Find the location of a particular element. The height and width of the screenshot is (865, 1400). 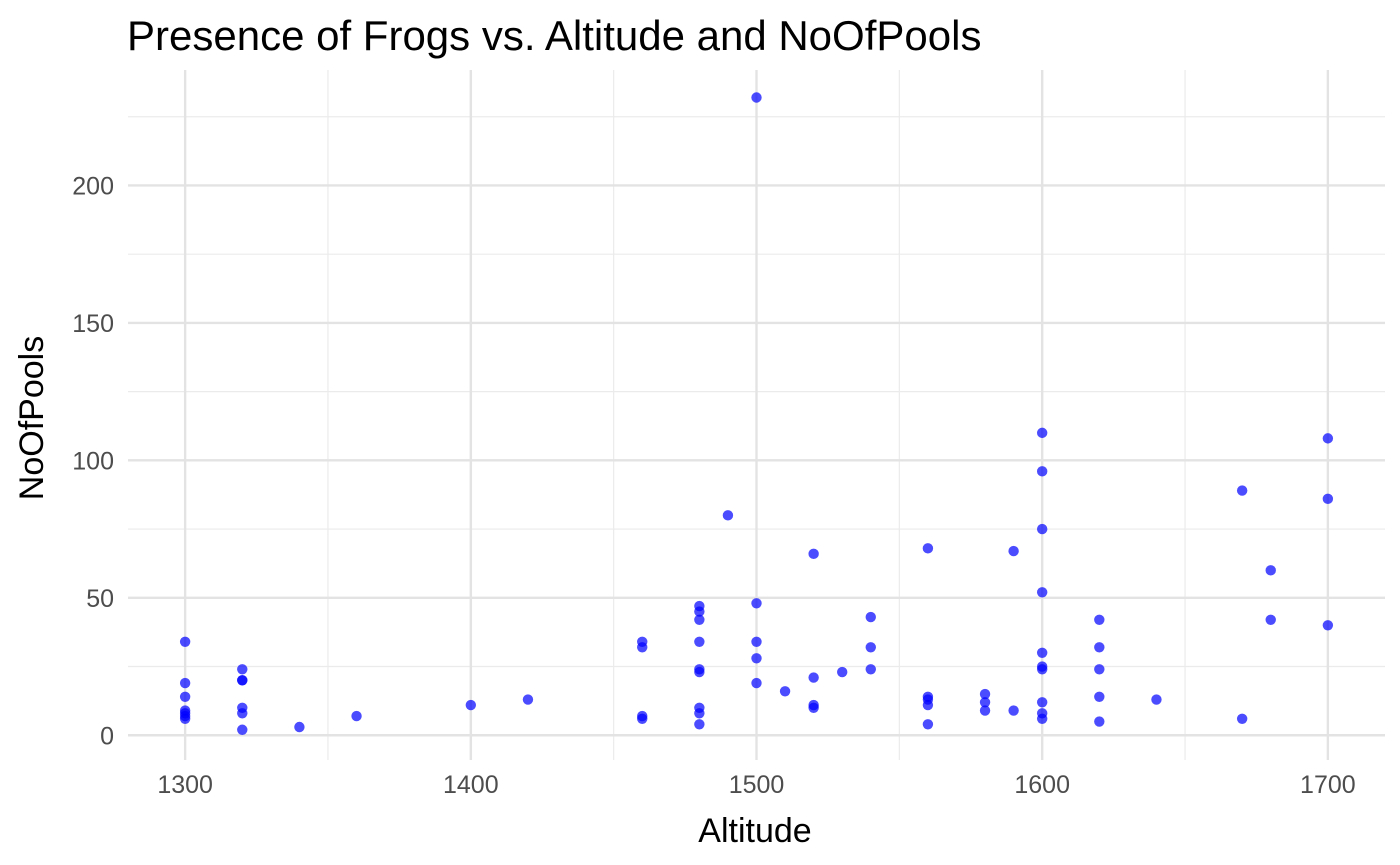

x-tick-label: 1600 is located at coordinates (1042, 785).